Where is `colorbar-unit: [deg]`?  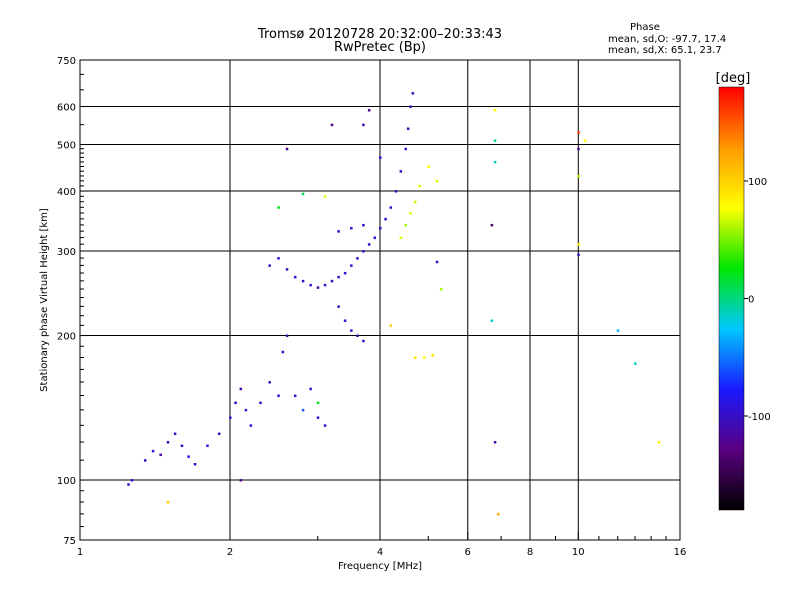
colorbar-unit: [deg] is located at coordinates (733, 78).